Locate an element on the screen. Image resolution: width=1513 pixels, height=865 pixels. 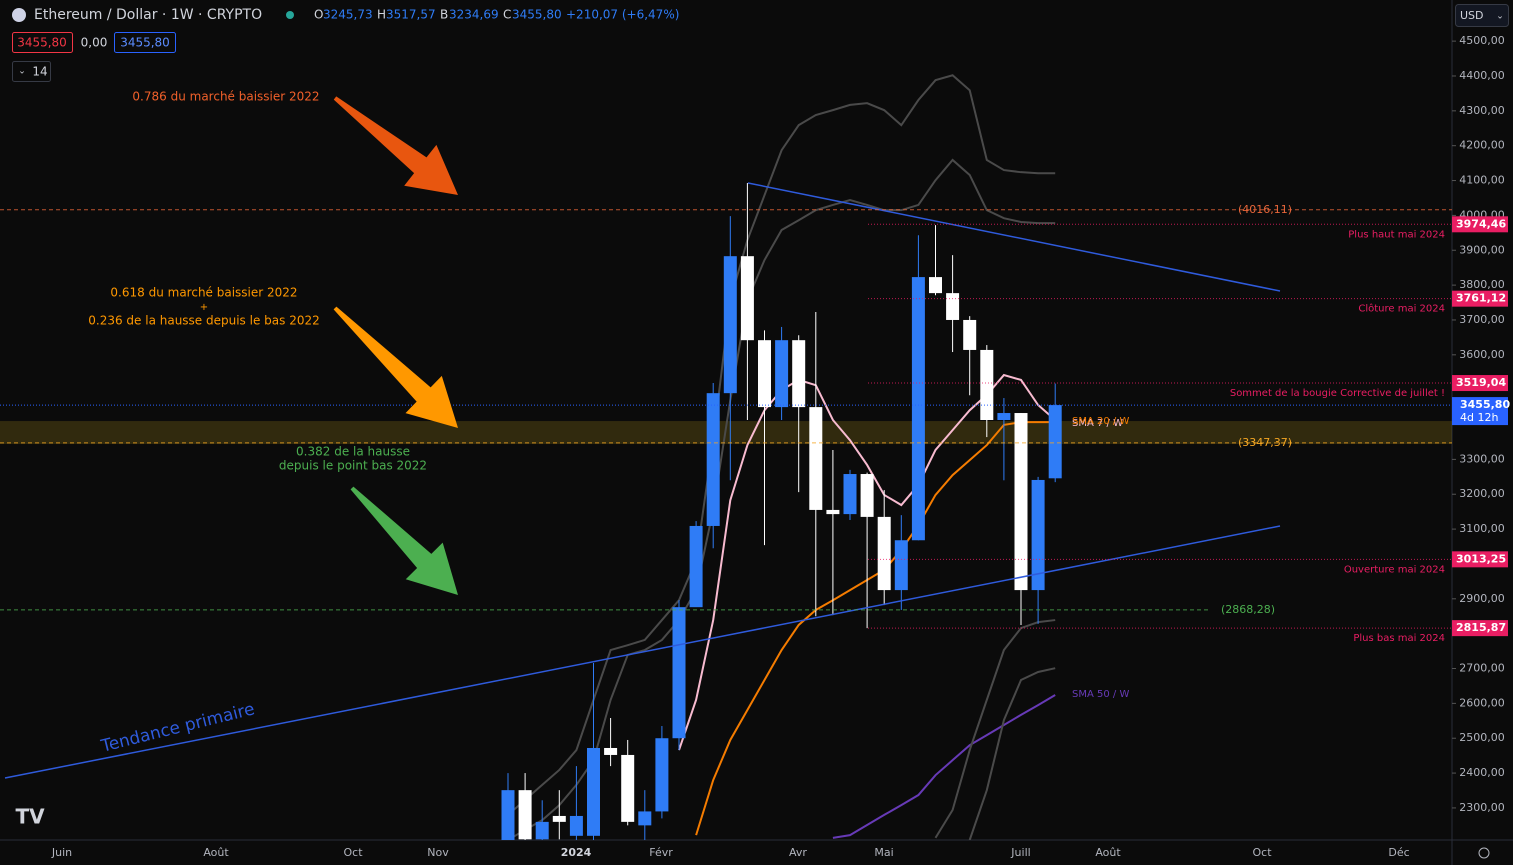
y-tick-label: 2500,00 is located at coordinates (1482, 737).